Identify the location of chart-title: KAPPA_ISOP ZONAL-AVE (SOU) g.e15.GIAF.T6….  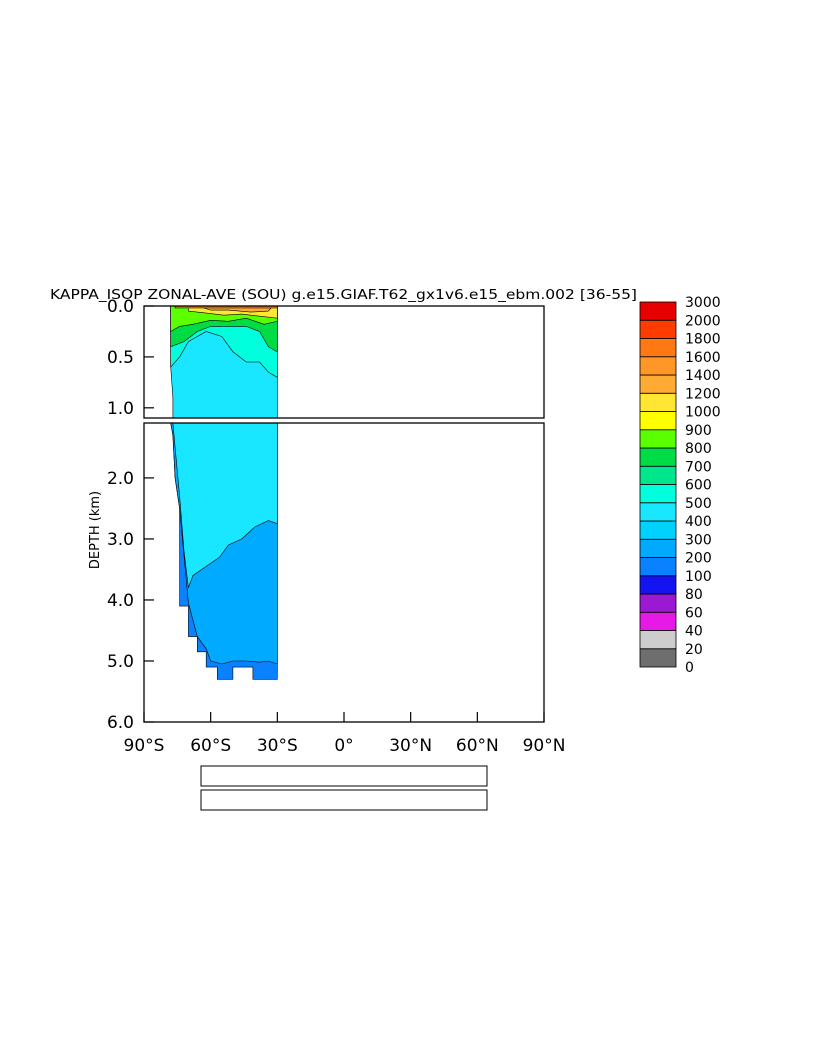
(343, 295).